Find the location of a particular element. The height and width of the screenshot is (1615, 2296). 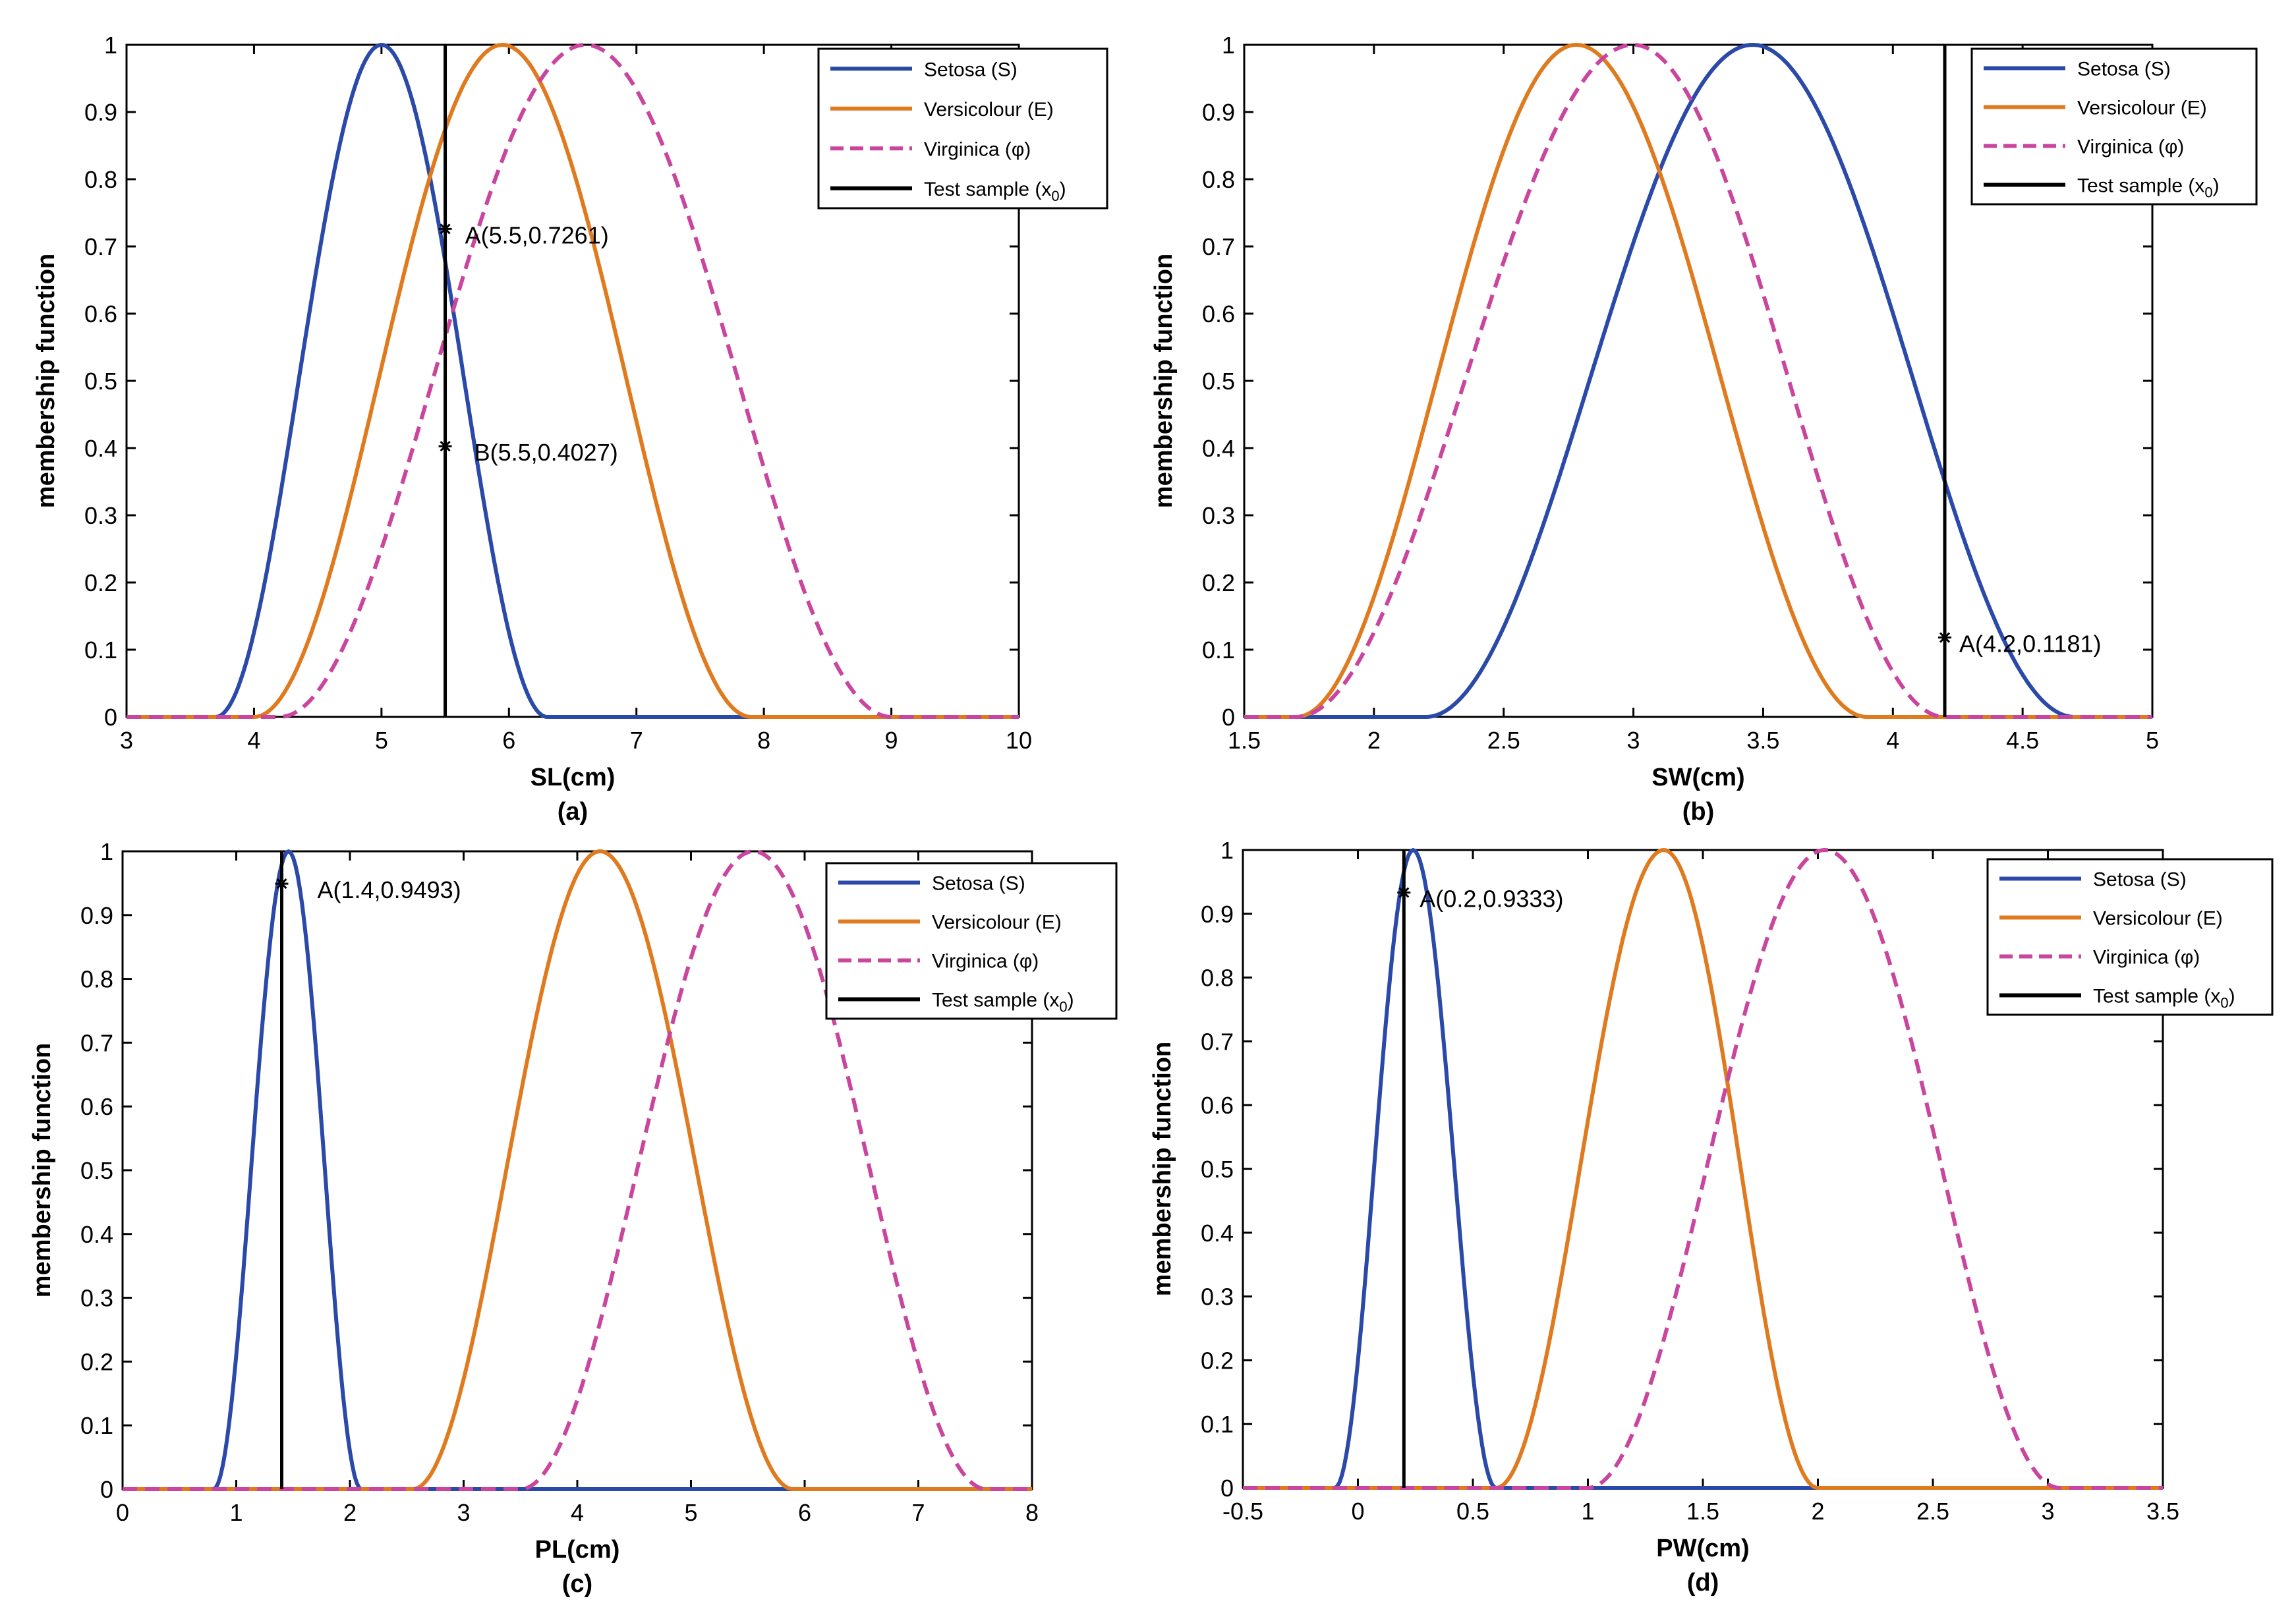

annotation-label: A(5.5,0.7261) is located at coordinates (537, 234).